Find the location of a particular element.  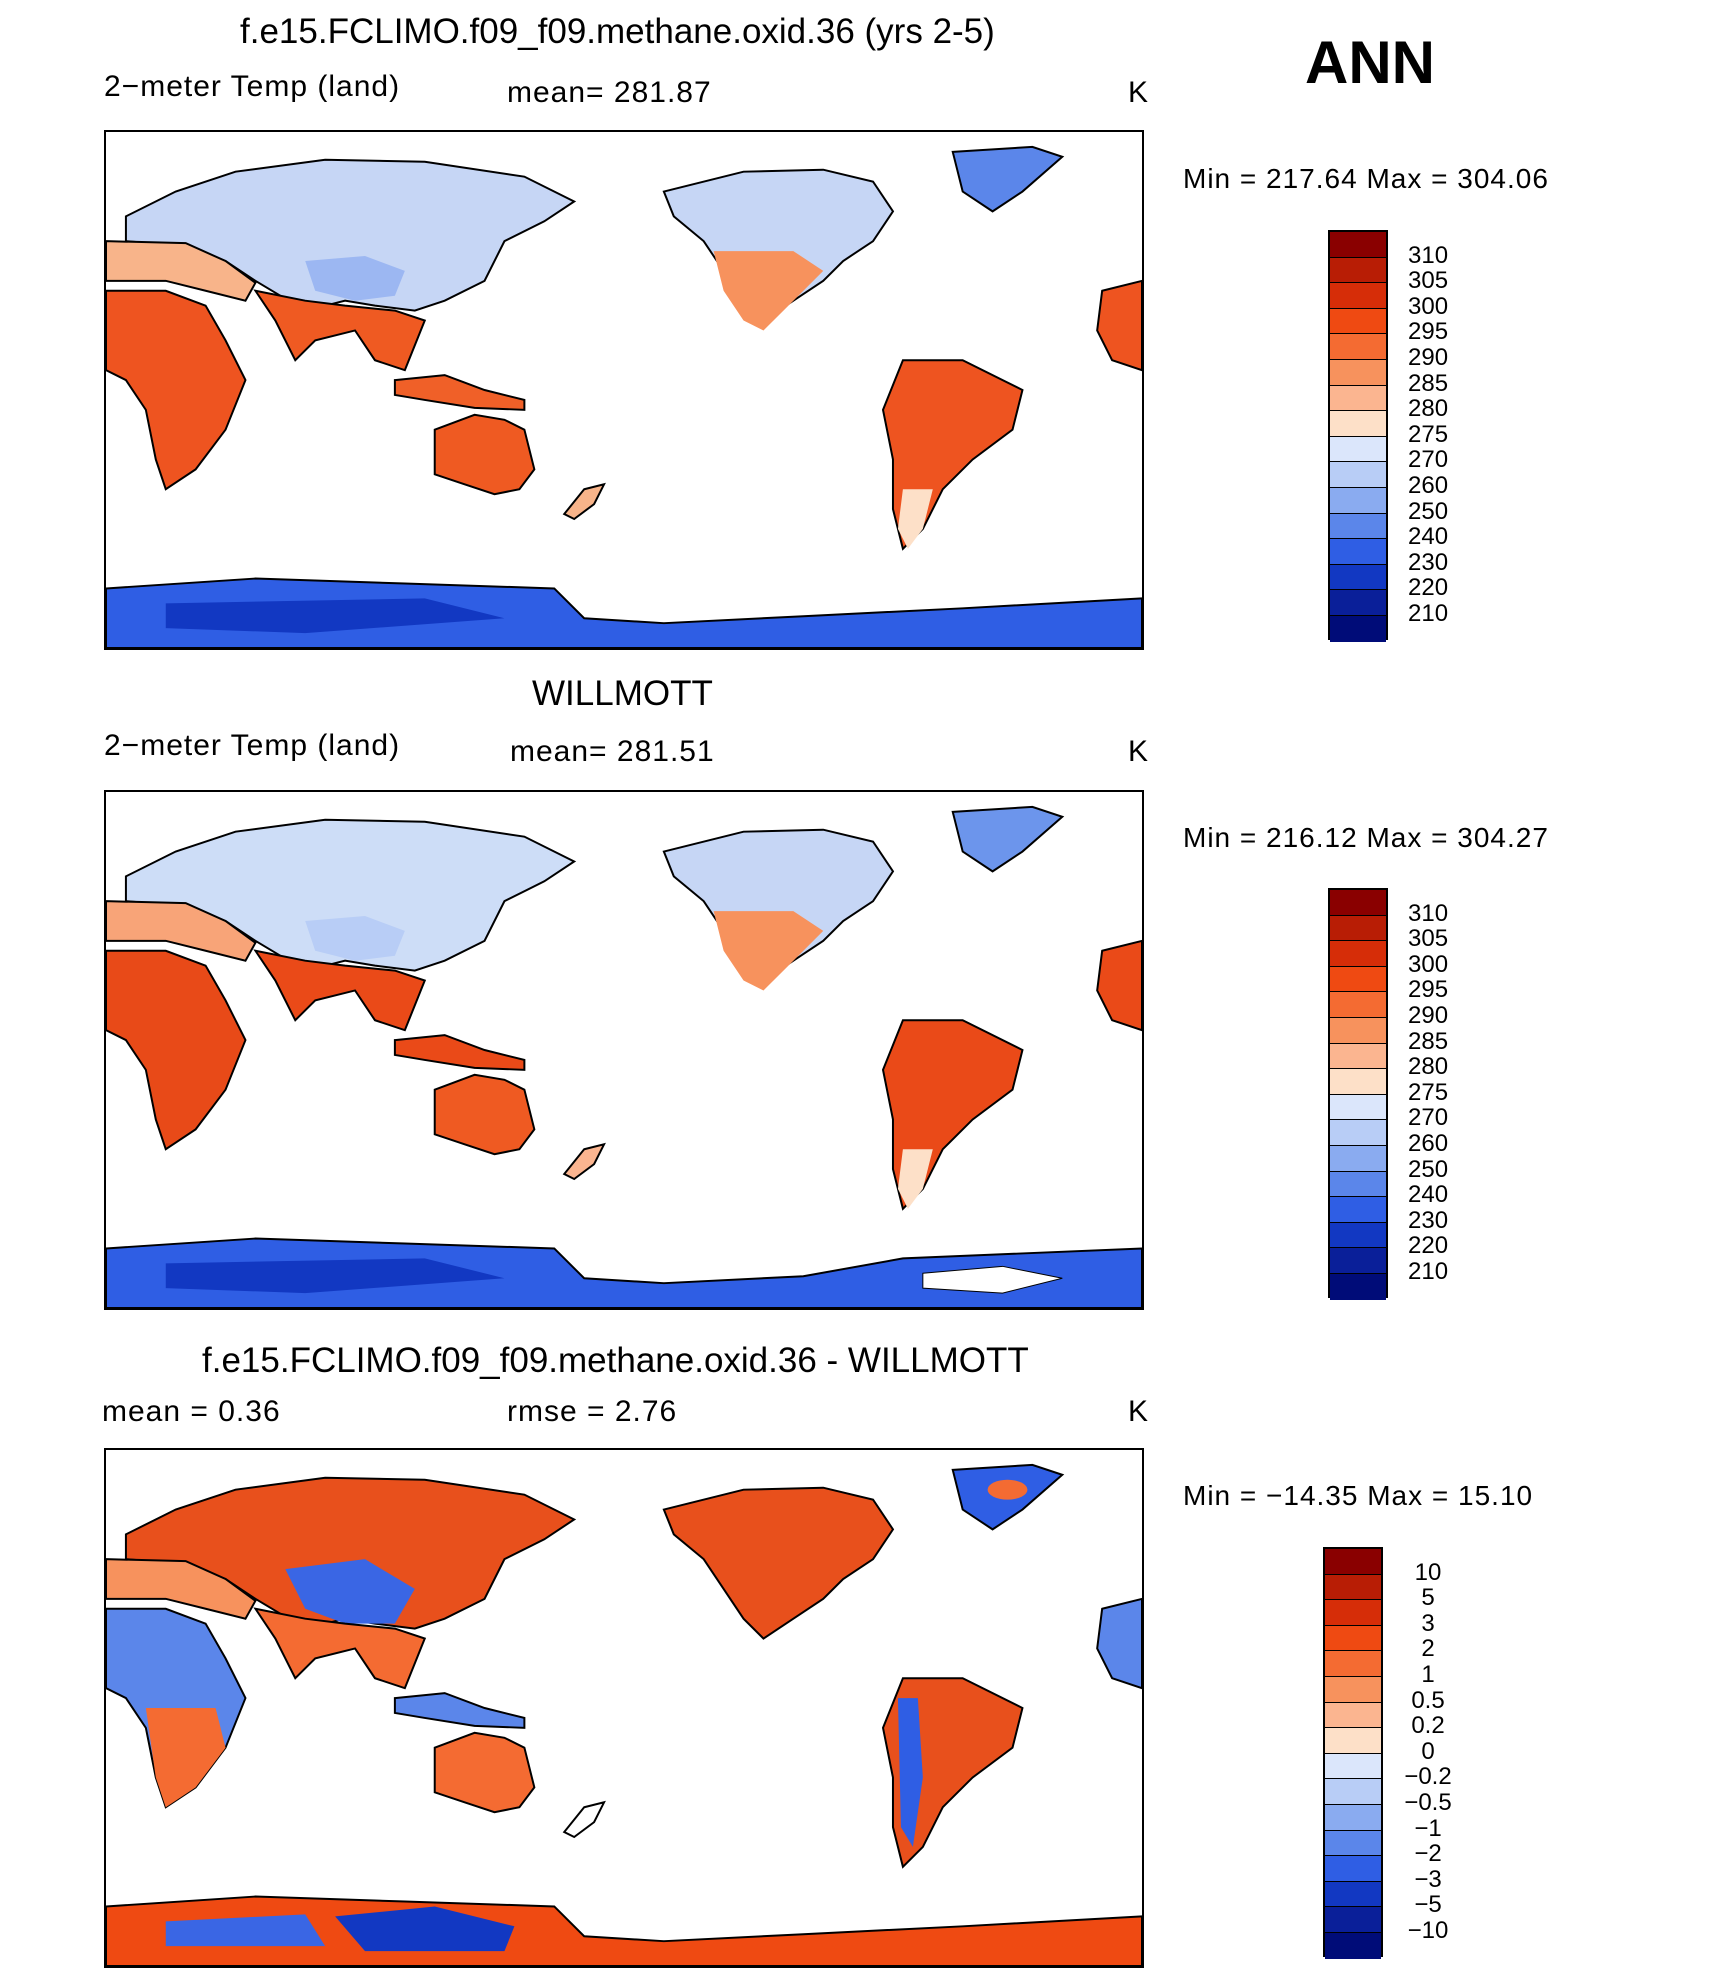

colorbar-tick-label: −1 is located at coordinates (1428, 1828).